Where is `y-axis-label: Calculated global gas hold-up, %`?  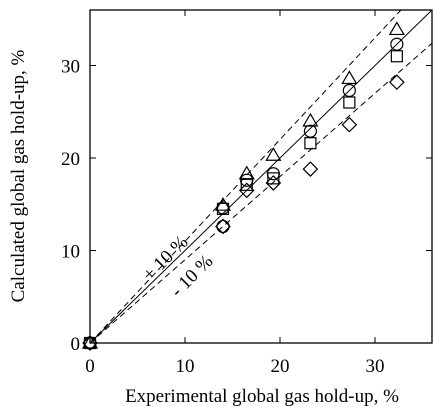 y-axis-label: Calculated global gas hold-up, % is located at coordinates (18, 175).